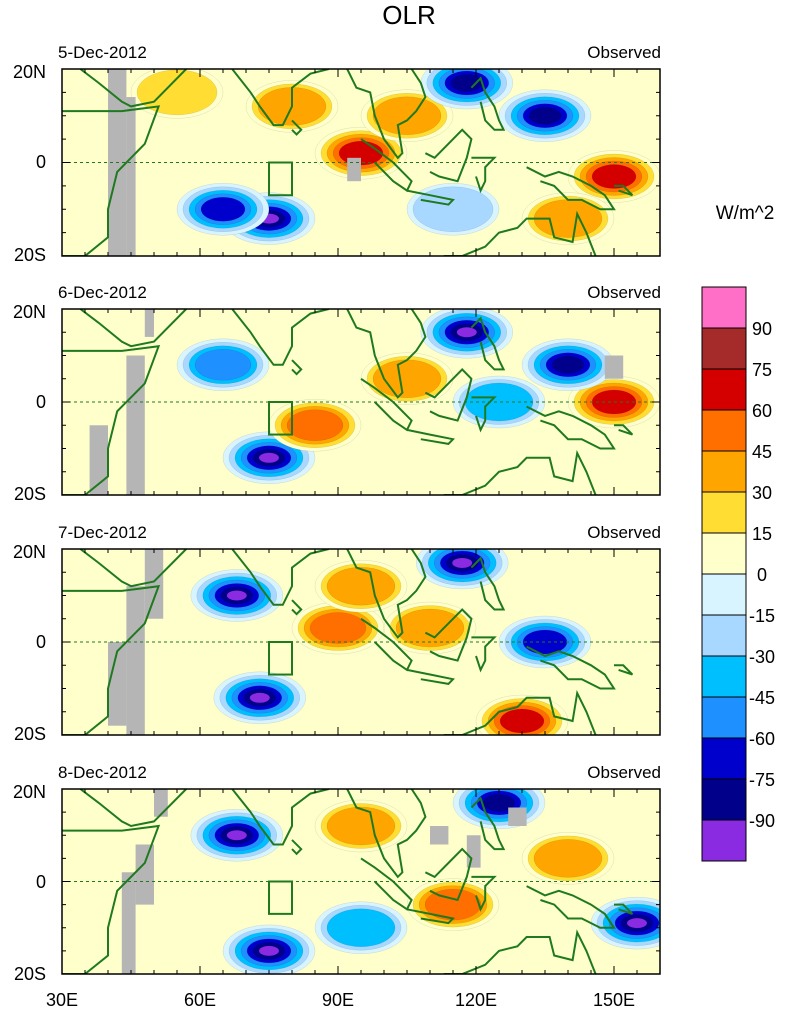  I want to click on x-tick-label: 90E, so click(338, 1000).